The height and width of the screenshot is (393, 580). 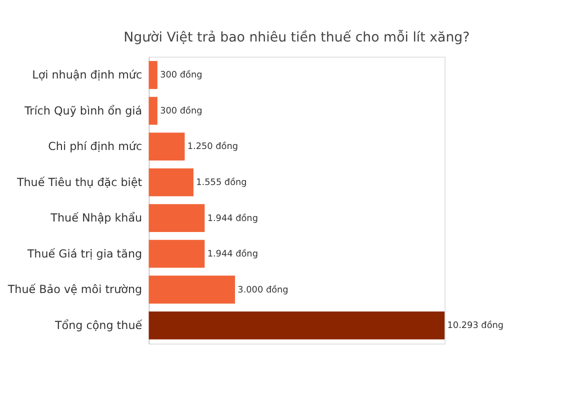 I want to click on y-tick-label: Chi phí định mức, so click(x=95, y=147).